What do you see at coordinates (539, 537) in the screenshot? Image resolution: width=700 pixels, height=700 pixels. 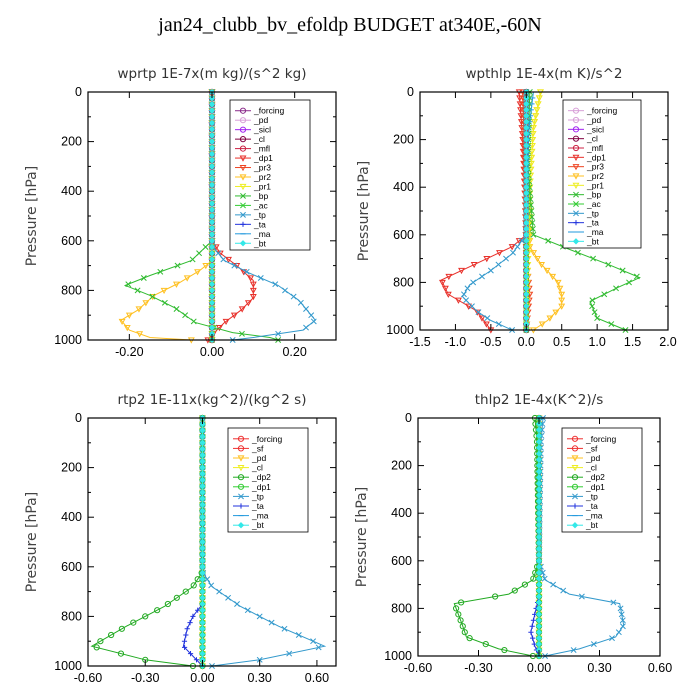 I see `series-bt` at bounding box center [539, 537].